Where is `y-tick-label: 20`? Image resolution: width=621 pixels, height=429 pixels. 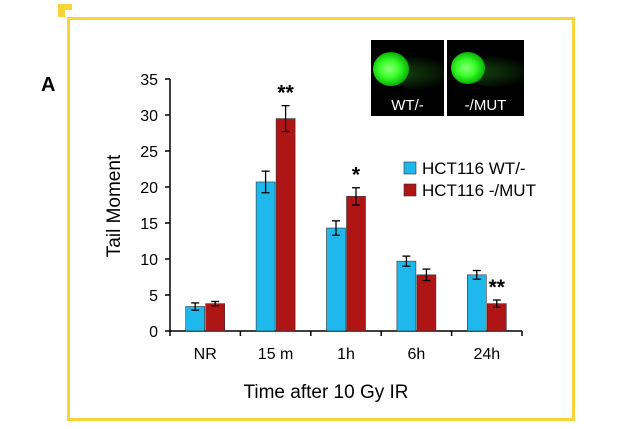
y-tick-label: 20 is located at coordinates (149, 188).